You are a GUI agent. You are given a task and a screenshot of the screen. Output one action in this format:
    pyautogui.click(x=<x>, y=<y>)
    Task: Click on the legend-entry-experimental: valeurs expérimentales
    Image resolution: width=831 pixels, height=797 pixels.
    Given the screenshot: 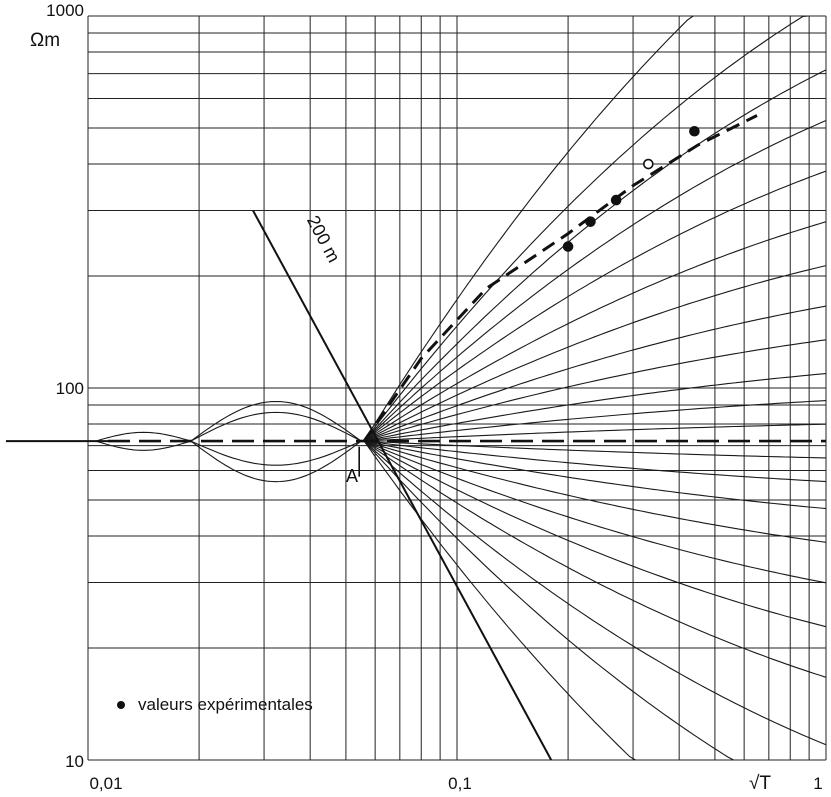 What is the action you would take?
    pyautogui.click(x=225, y=704)
    